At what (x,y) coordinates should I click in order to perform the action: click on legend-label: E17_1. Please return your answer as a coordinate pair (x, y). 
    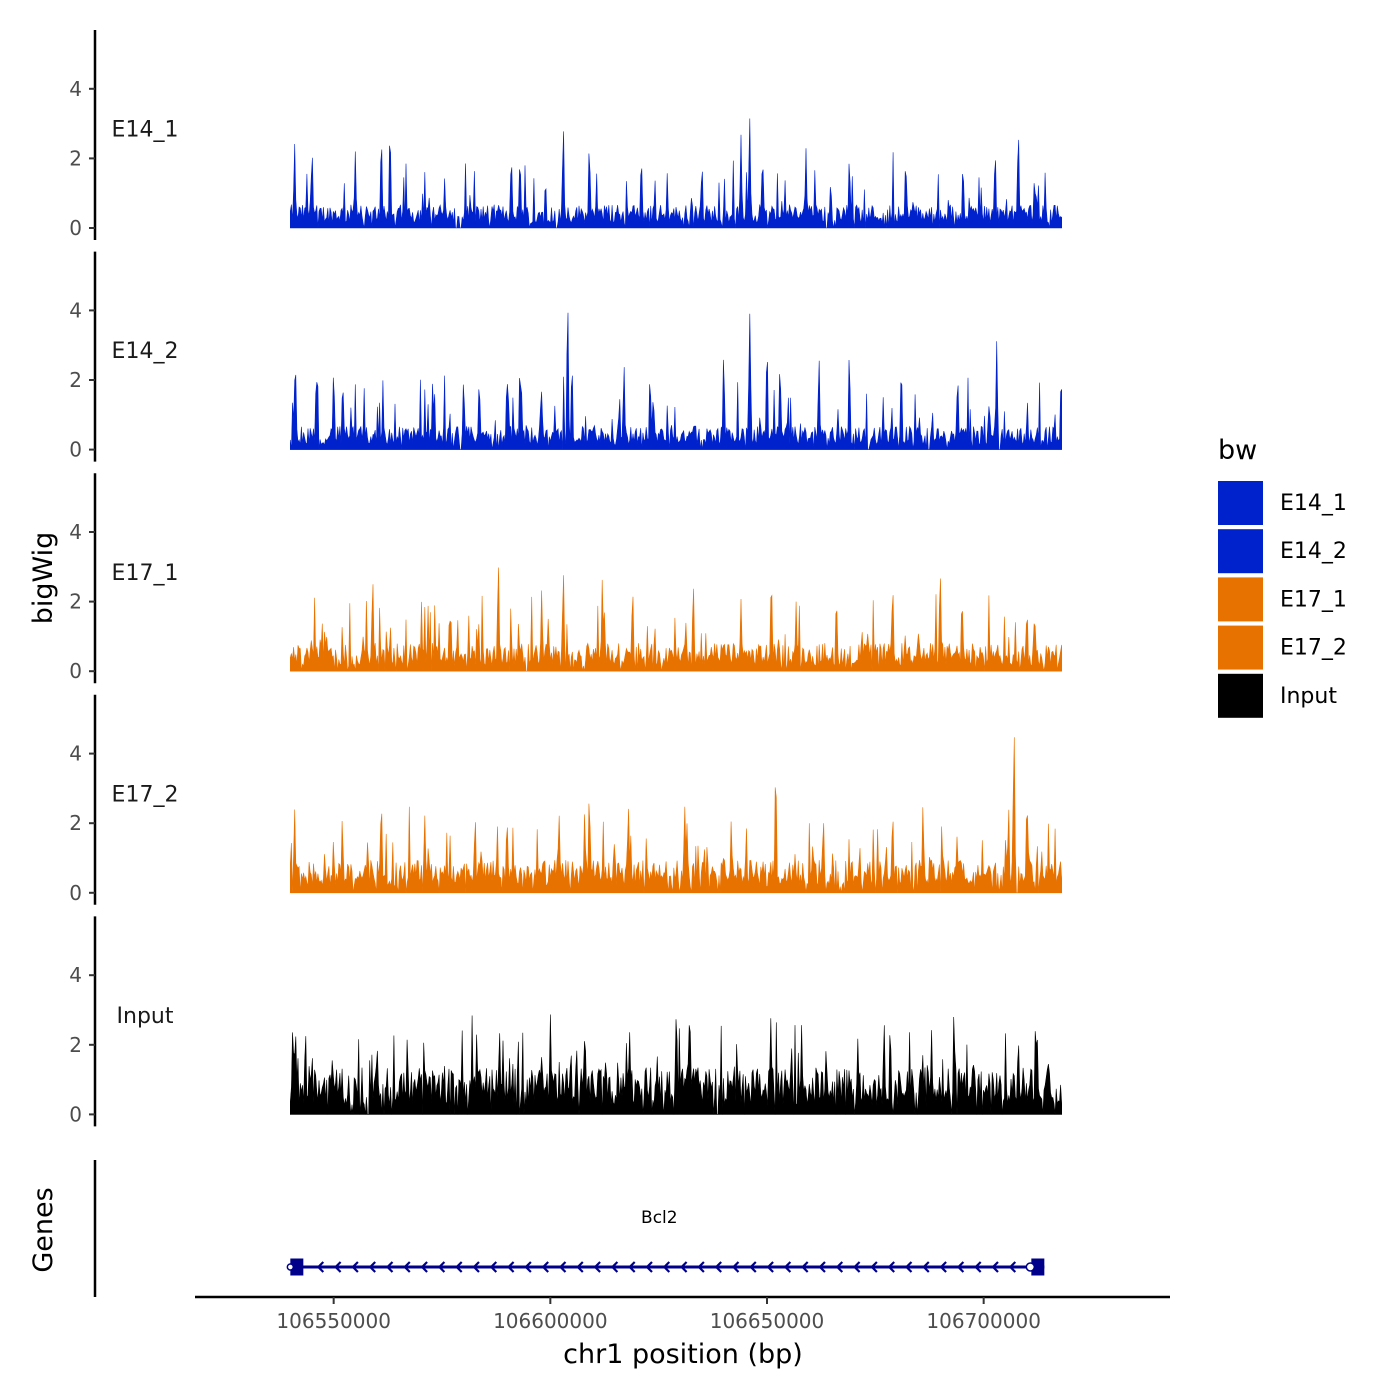
    Looking at the image, I should click on (1313, 599).